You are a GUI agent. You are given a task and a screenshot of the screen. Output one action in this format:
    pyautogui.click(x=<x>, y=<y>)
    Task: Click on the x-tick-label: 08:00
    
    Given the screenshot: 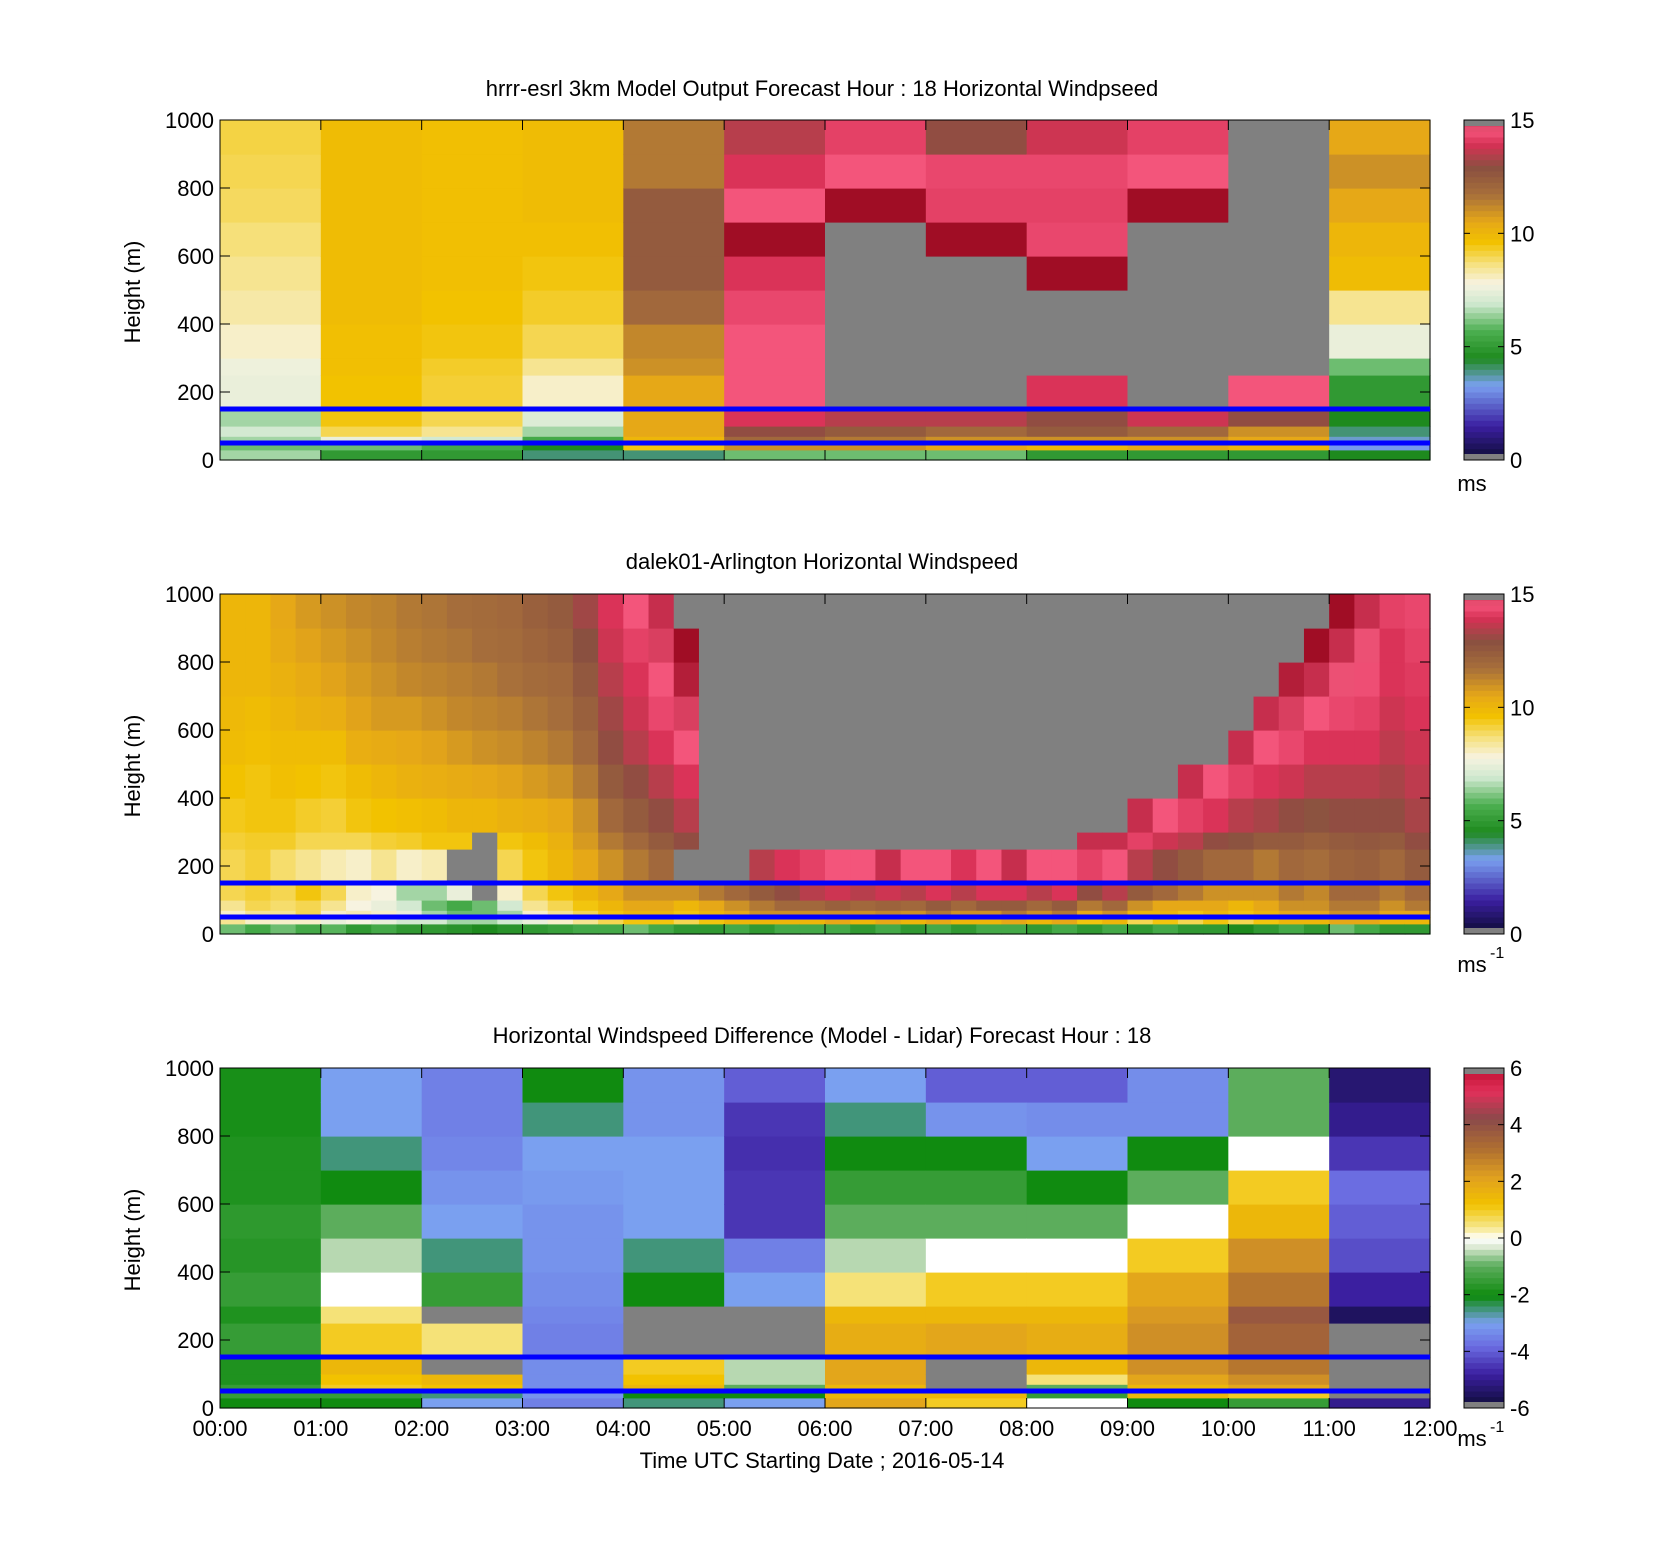 What is the action you would take?
    pyautogui.click(x=1026, y=1428)
    